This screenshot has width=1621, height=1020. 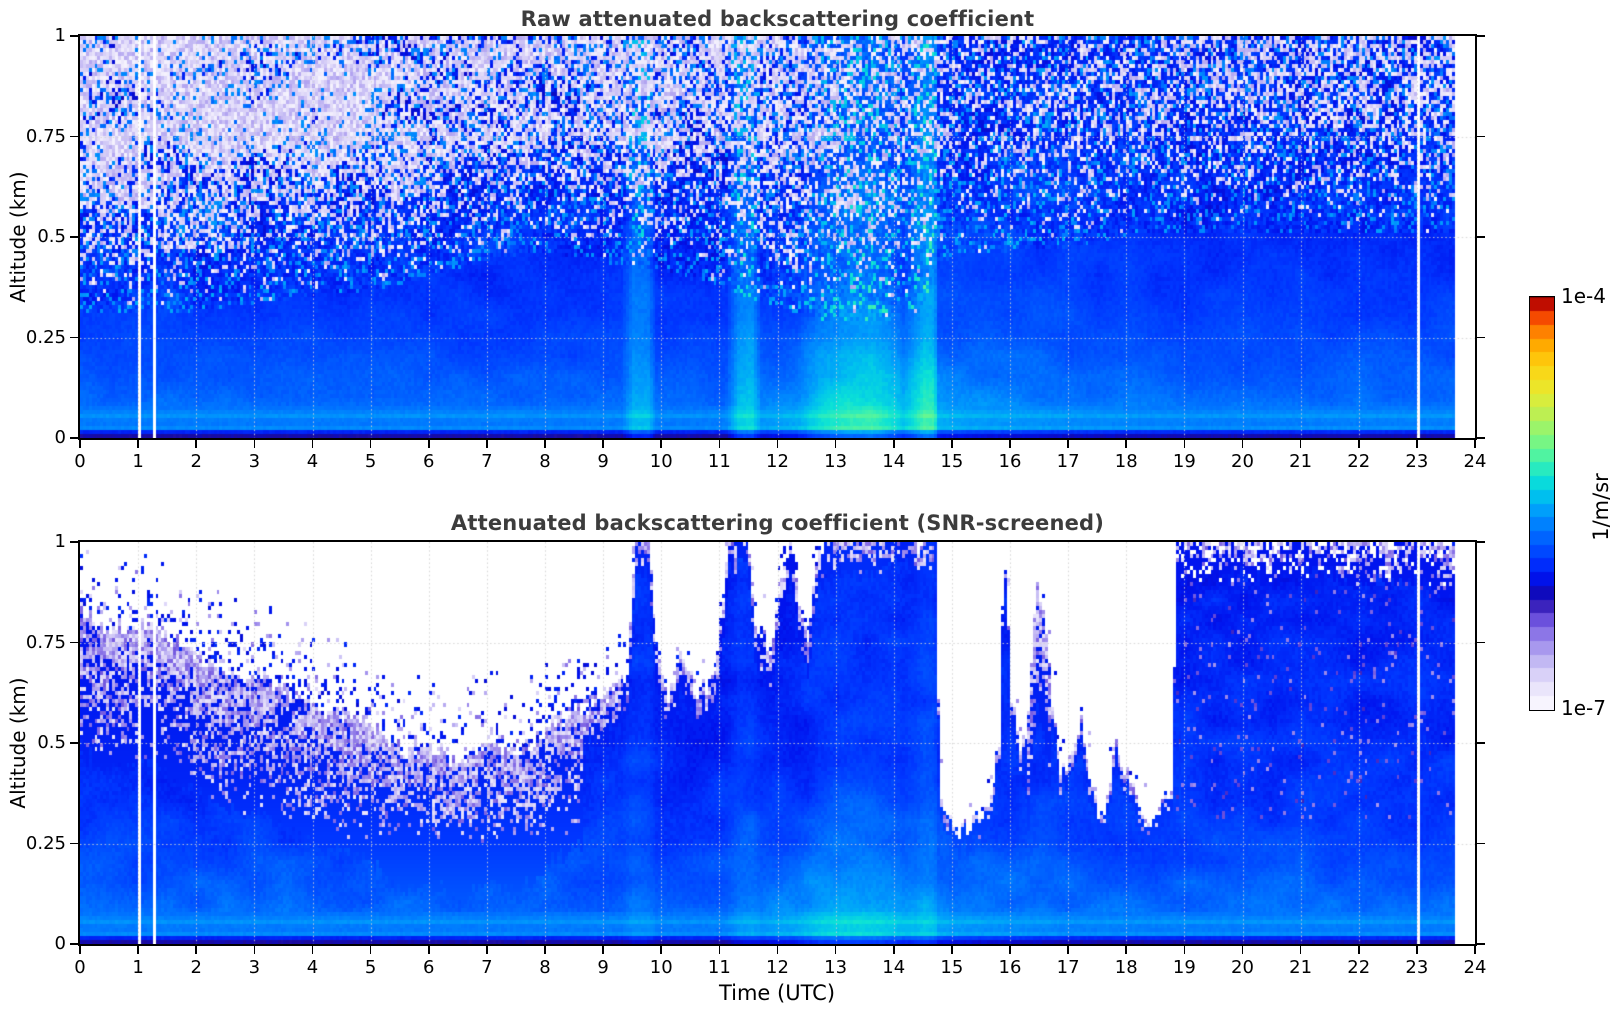 I want to click on x-tick-label: 19, so click(x=1184, y=967).